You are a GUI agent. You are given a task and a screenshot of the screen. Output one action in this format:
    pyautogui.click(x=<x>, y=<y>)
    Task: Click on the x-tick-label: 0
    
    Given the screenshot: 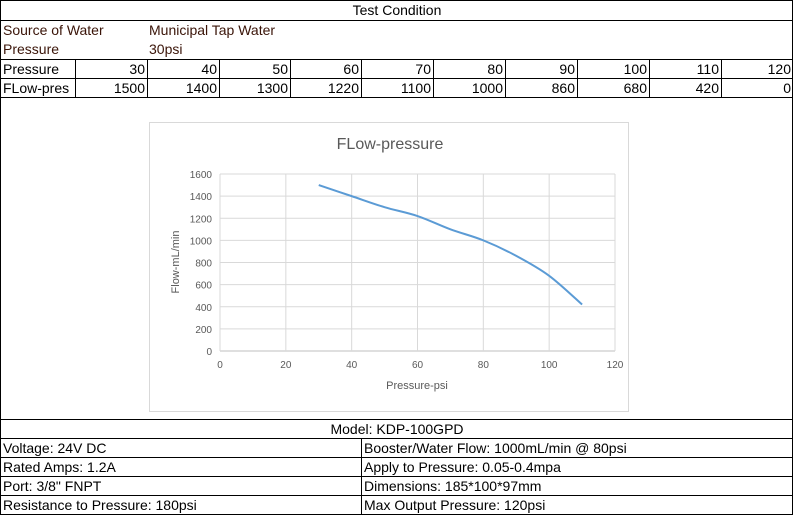 What is the action you would take?
    pyautogui.click(x=220, y=365)
    